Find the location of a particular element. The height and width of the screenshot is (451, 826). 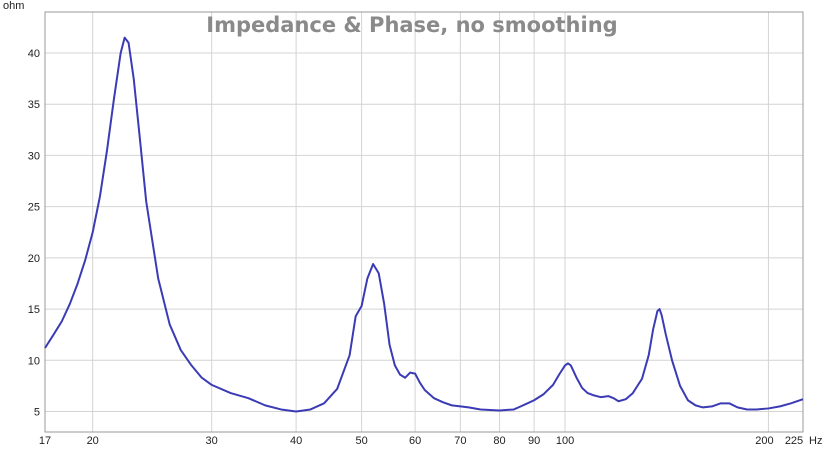

y-tick-label: 20 is located at coordinates (34, 259).